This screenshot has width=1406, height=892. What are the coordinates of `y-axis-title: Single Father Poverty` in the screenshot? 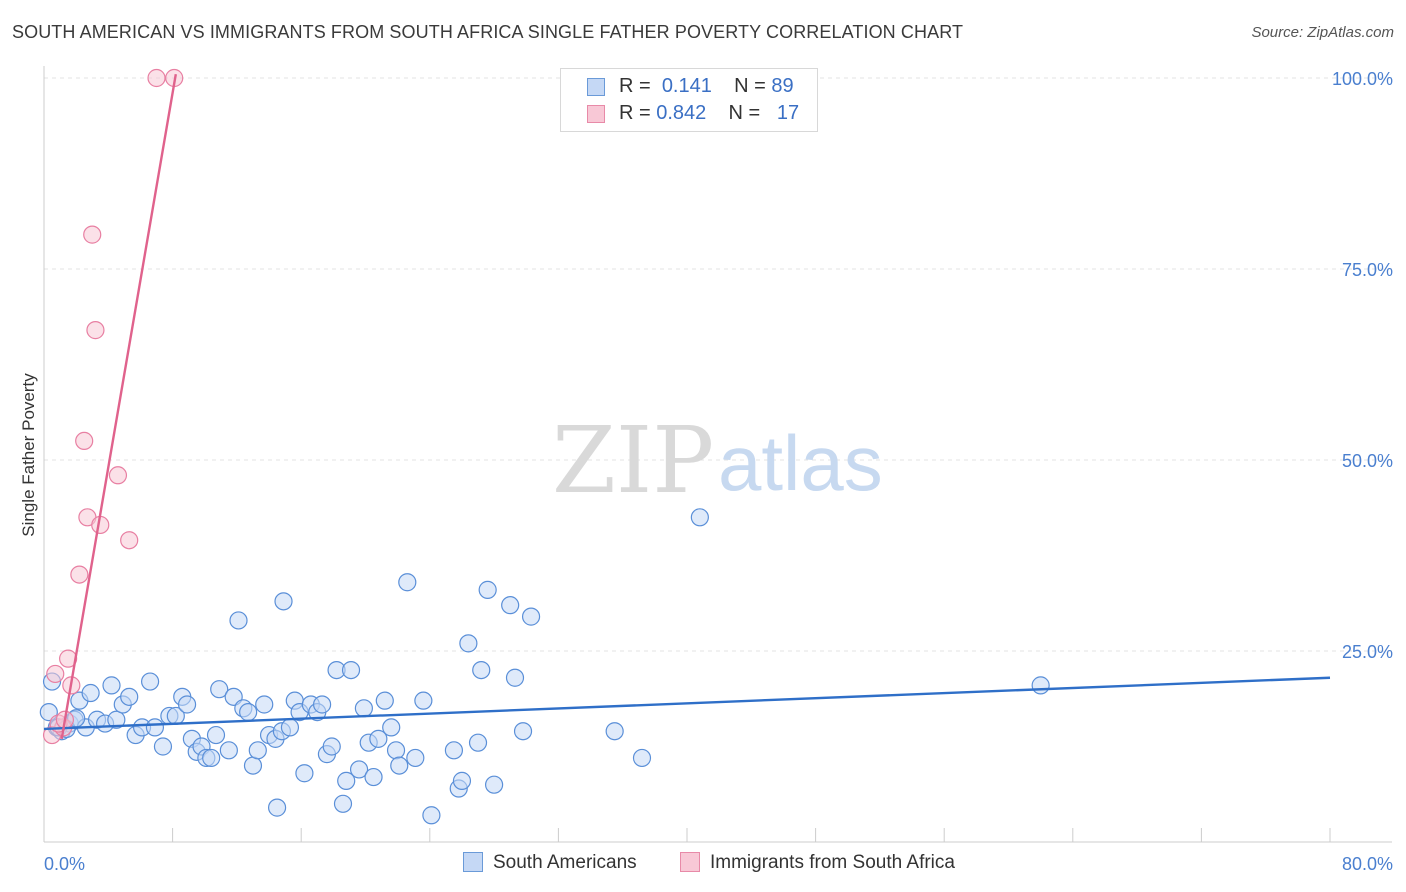 It's located at (28, 455).